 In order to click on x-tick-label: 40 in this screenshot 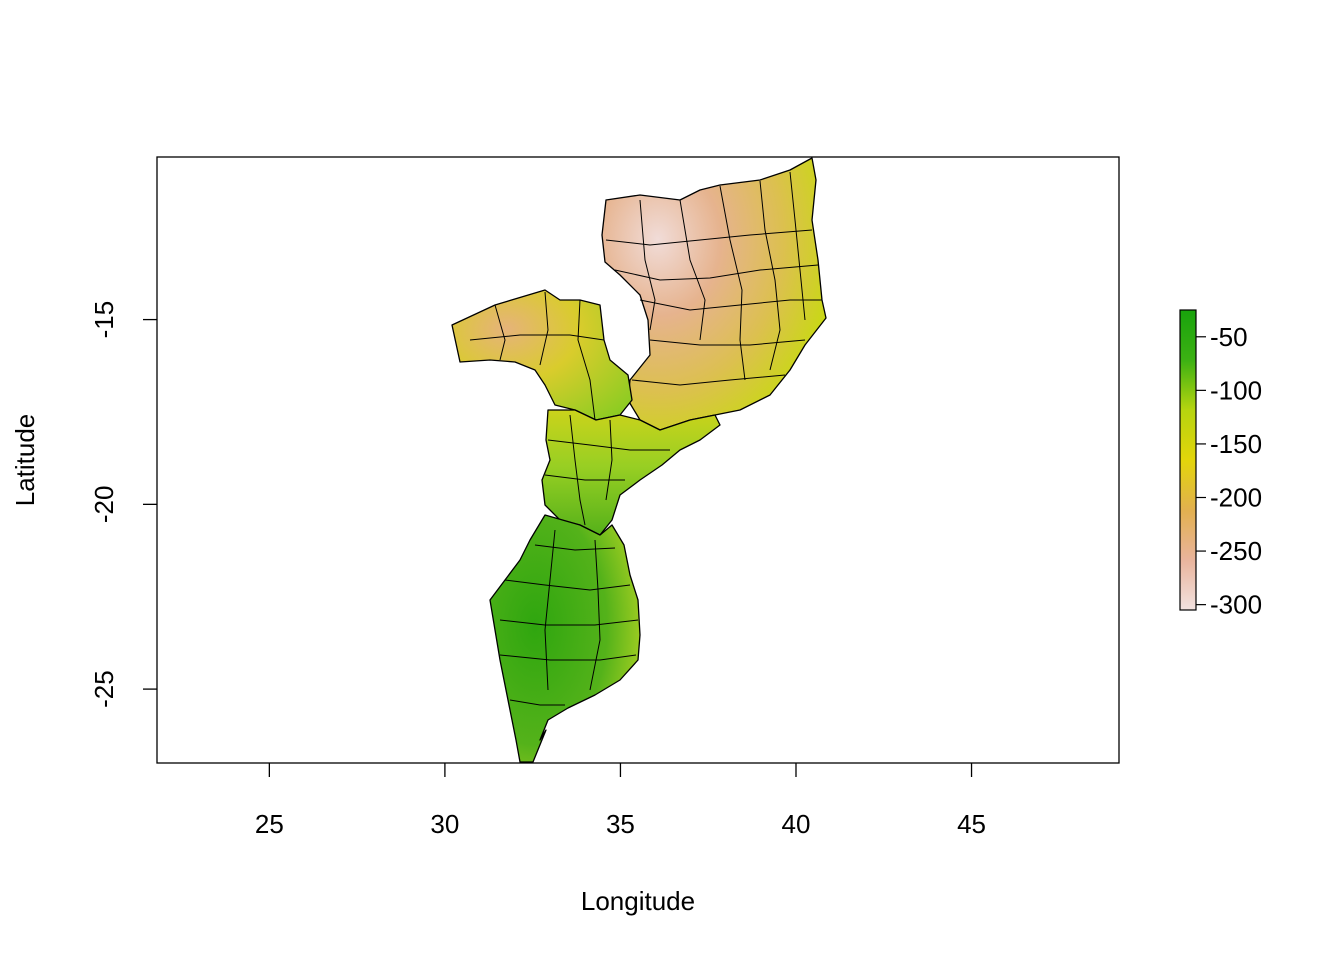, I will do `click(796, 824)`.